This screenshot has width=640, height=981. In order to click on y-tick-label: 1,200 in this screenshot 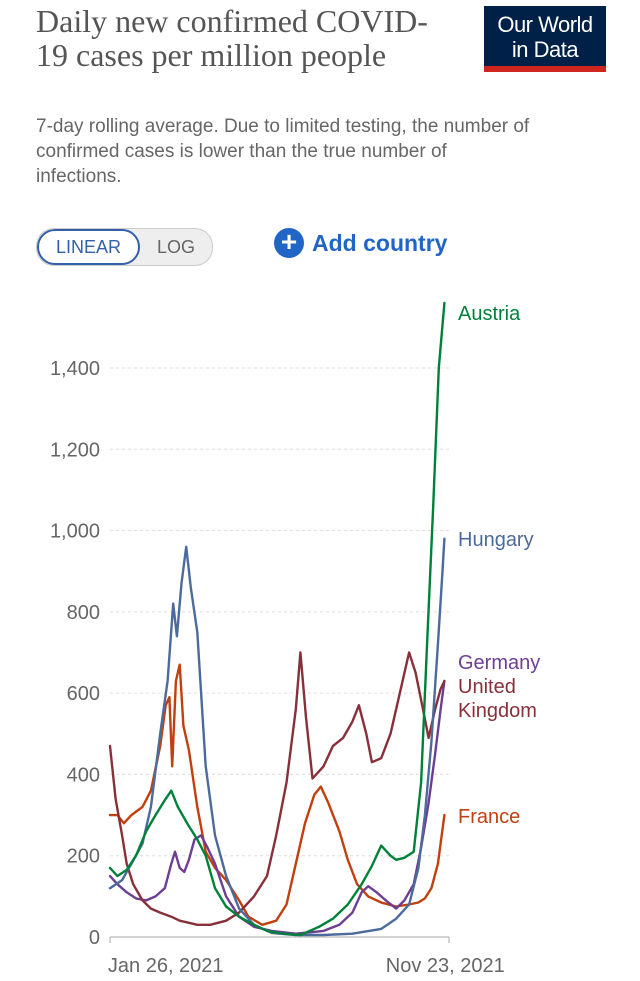, I will do `click(75, 450)`.